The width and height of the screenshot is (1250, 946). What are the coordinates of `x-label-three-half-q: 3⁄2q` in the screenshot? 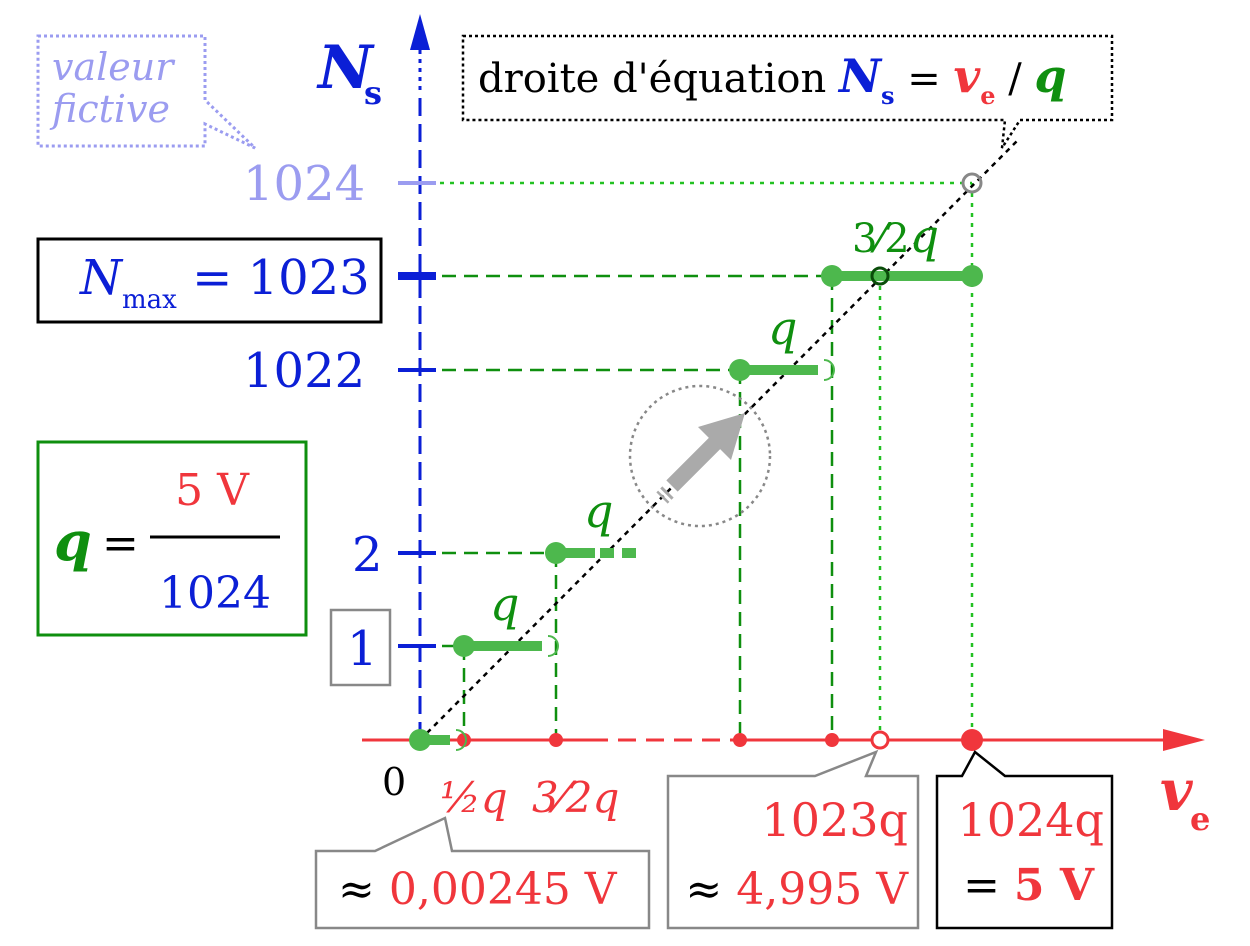 It's located at (575, 797).